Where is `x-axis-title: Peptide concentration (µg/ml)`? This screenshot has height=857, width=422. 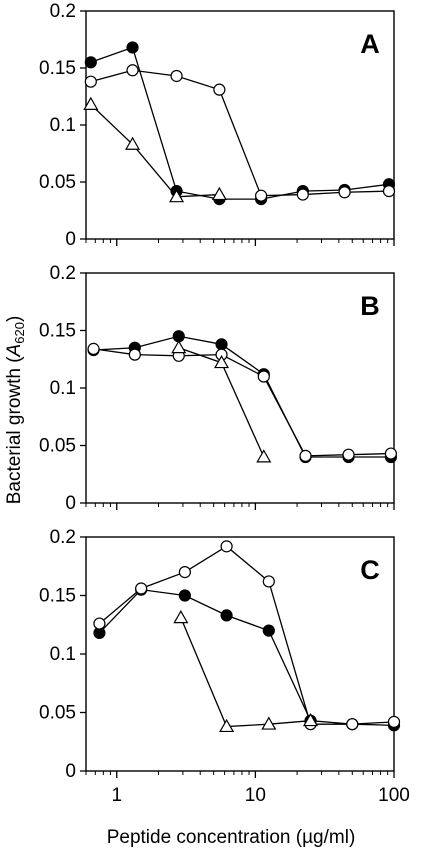 x-axis-title: Peptide concentration (µg/ml) is located at coordinates (231, 837).